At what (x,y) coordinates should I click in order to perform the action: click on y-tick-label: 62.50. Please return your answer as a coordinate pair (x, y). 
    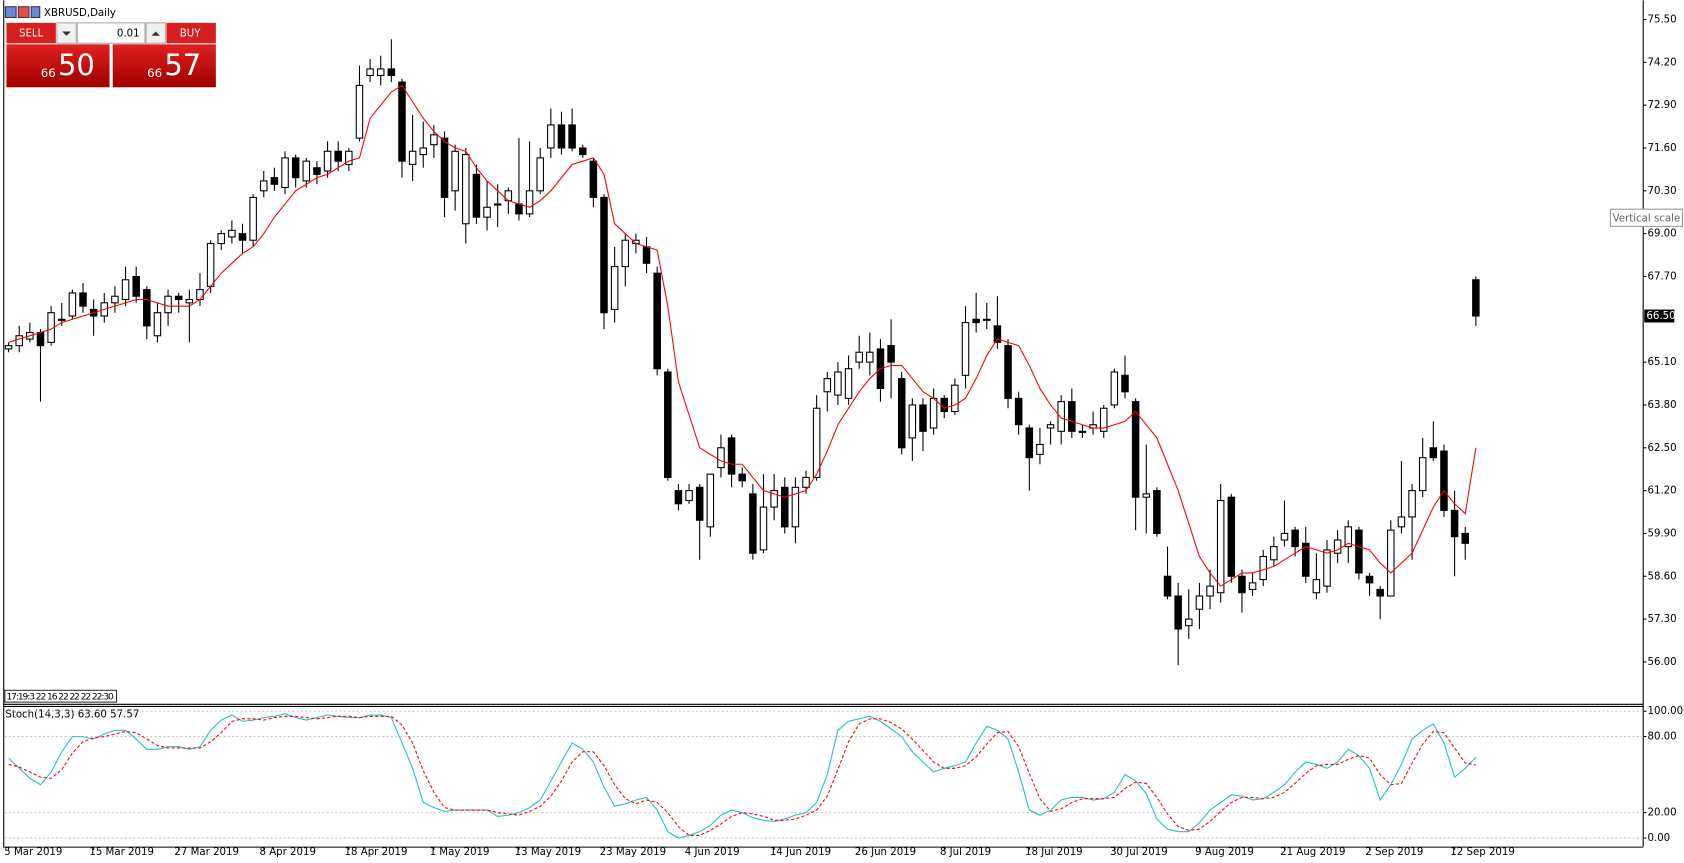
    Looking at the image, I should click on (1661, 448).